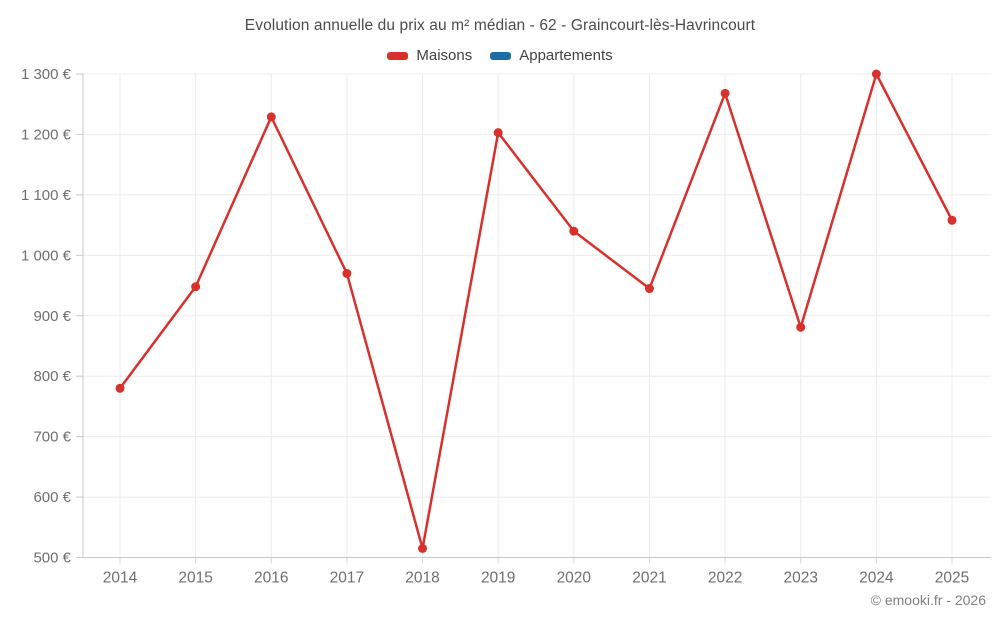 Image resolution: width=1000 pixels, height=625 pixels. What do you see at coordinates (46, 195) in the screenshot?
I see `y-axis-label-1100: 1 100 €` at bounding box center [46, 195].